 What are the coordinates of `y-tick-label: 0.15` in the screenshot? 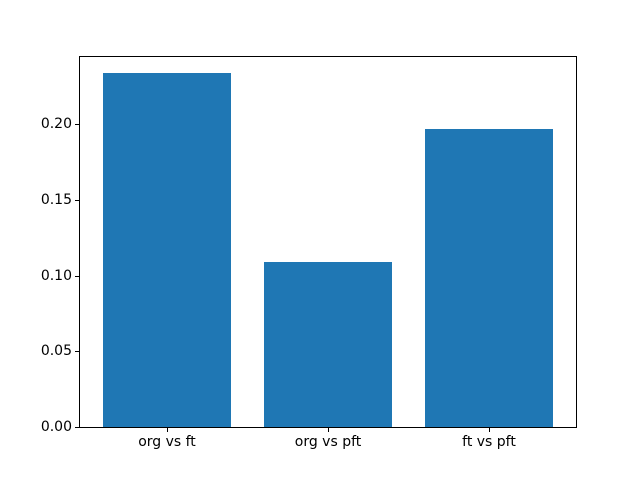 It's located at (56, 200).